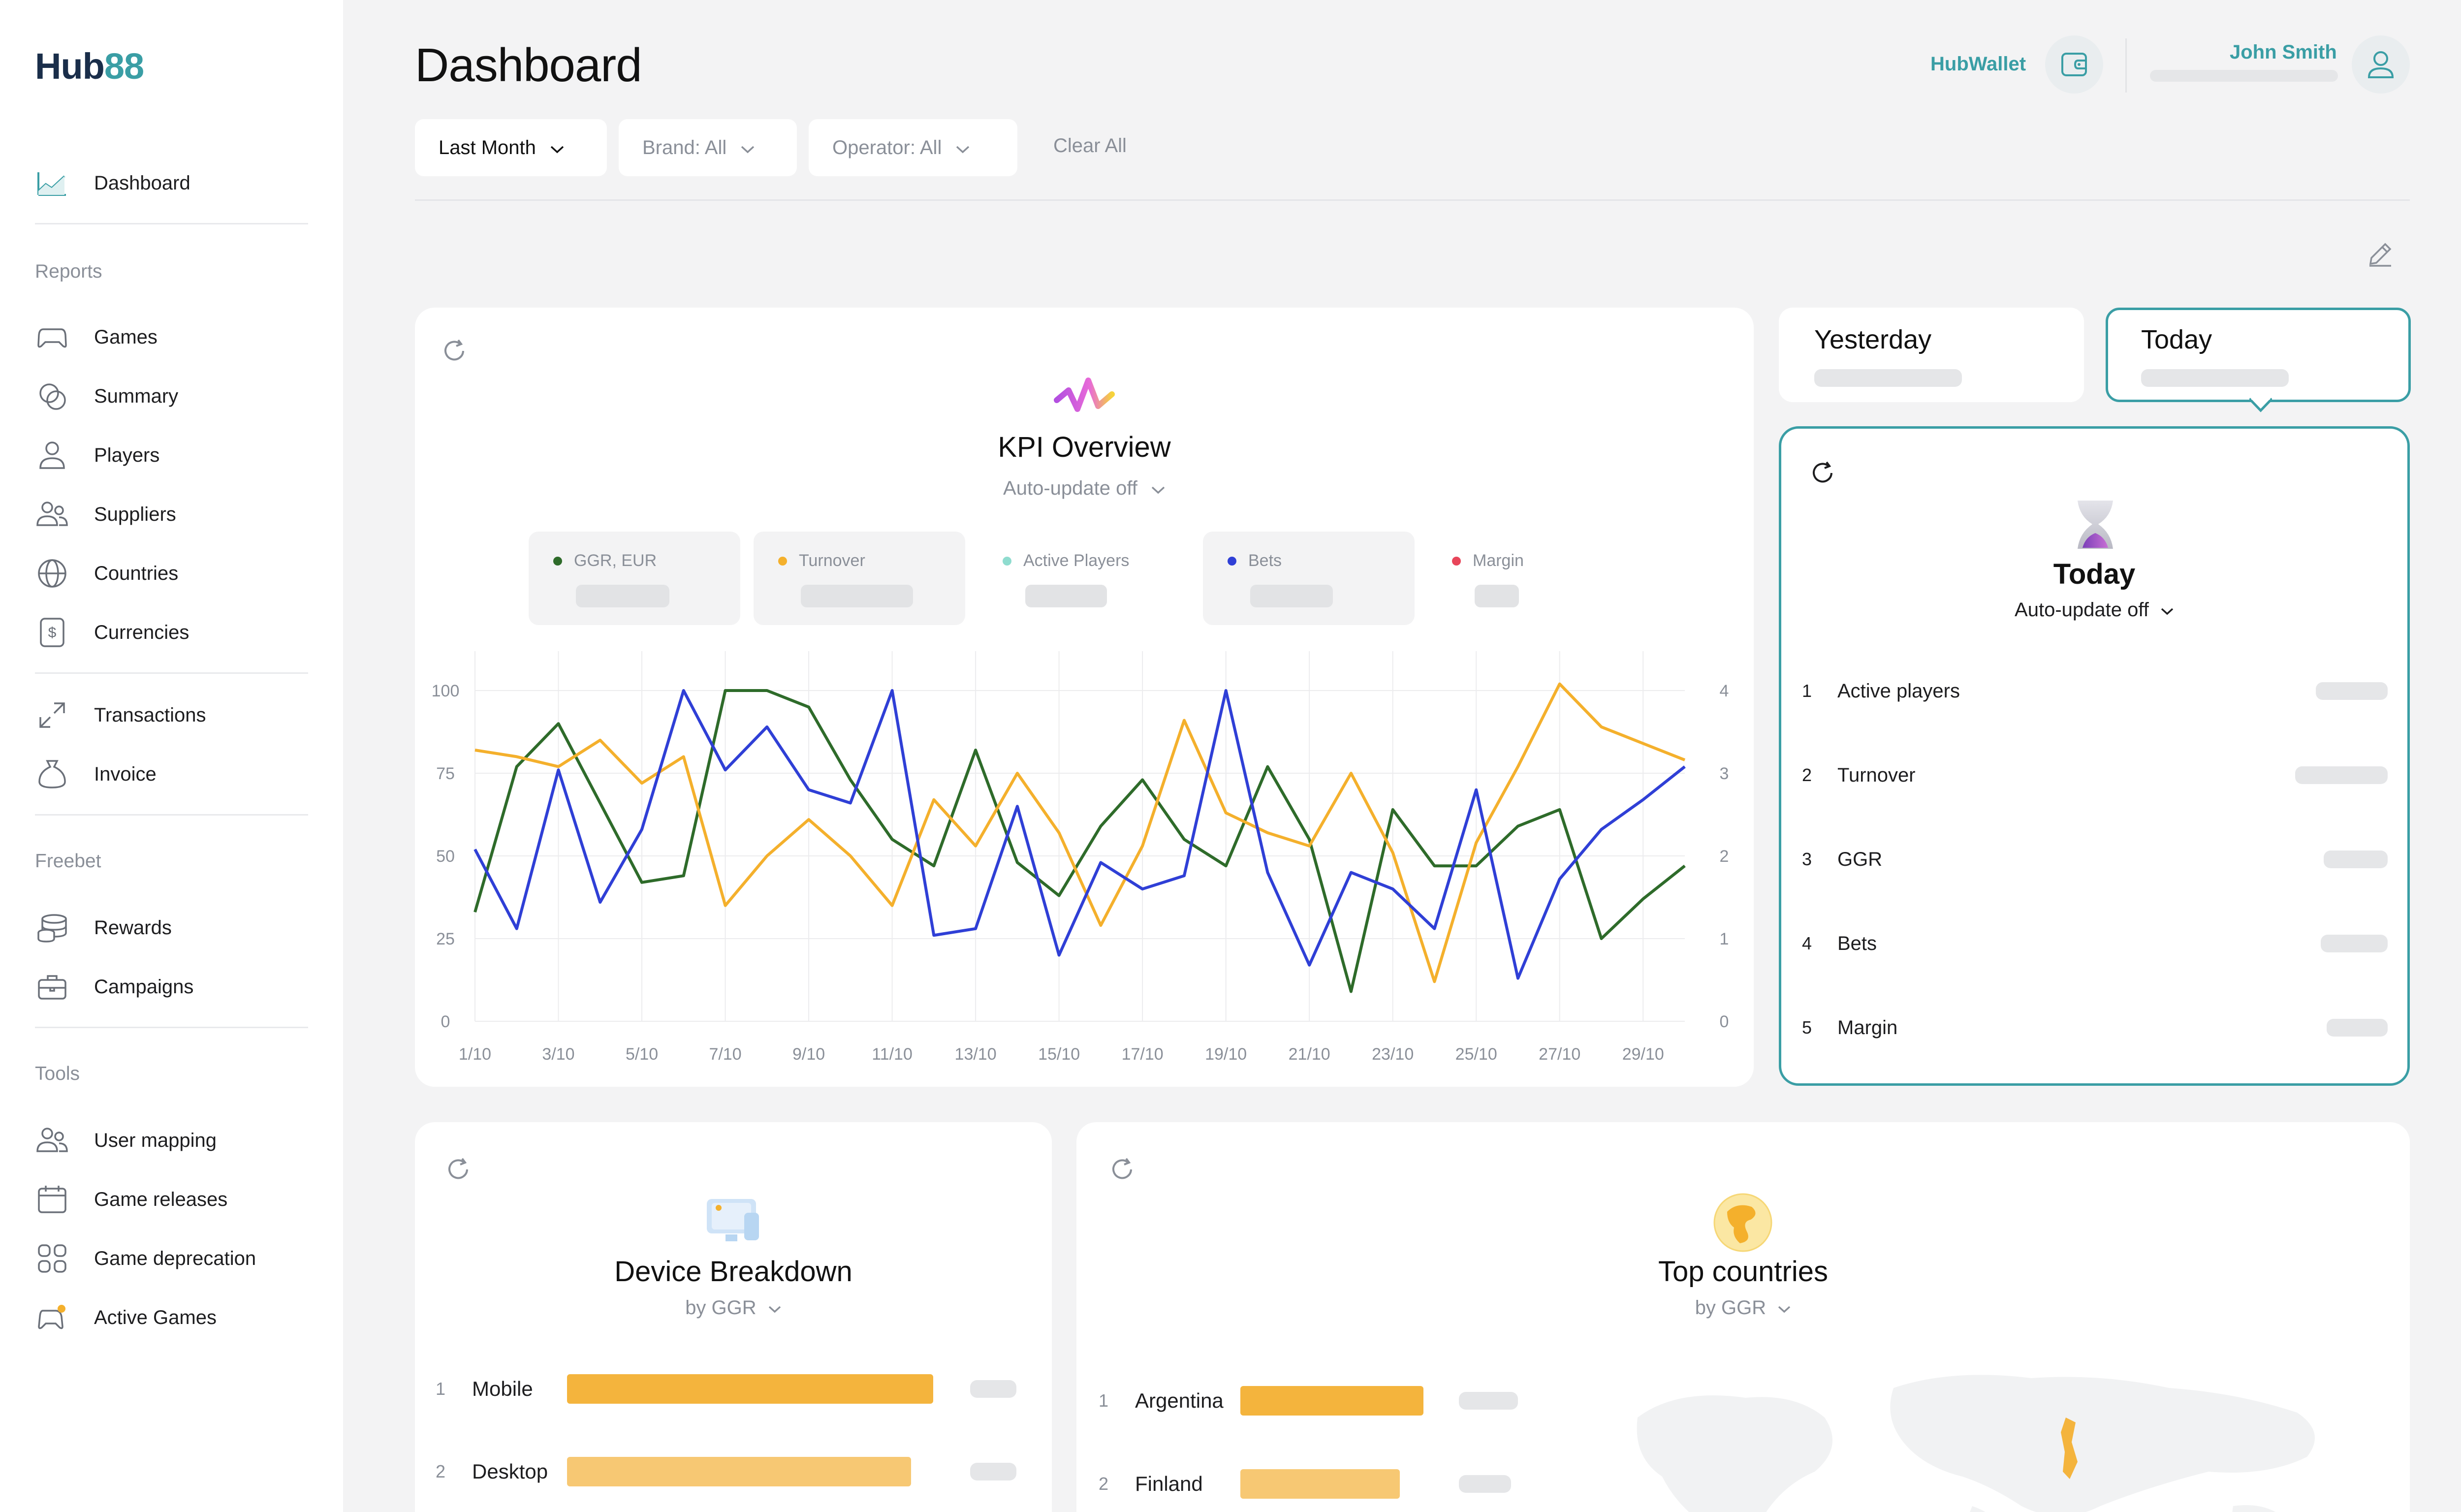  What do you see at coordinates (1898, 691) in the screenshot?
I see `row-label: Active players` at bounding box center [1898, 691].